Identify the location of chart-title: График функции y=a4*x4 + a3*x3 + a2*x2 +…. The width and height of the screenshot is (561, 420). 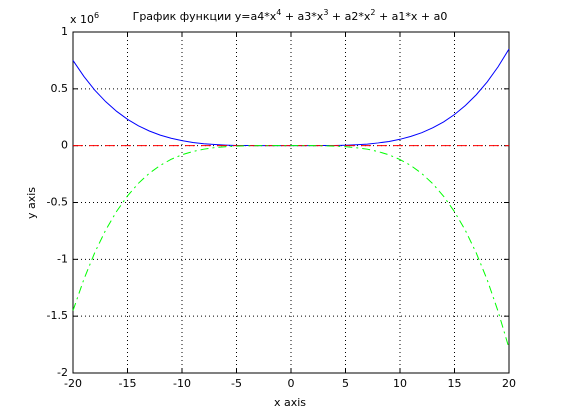
(290, 16).